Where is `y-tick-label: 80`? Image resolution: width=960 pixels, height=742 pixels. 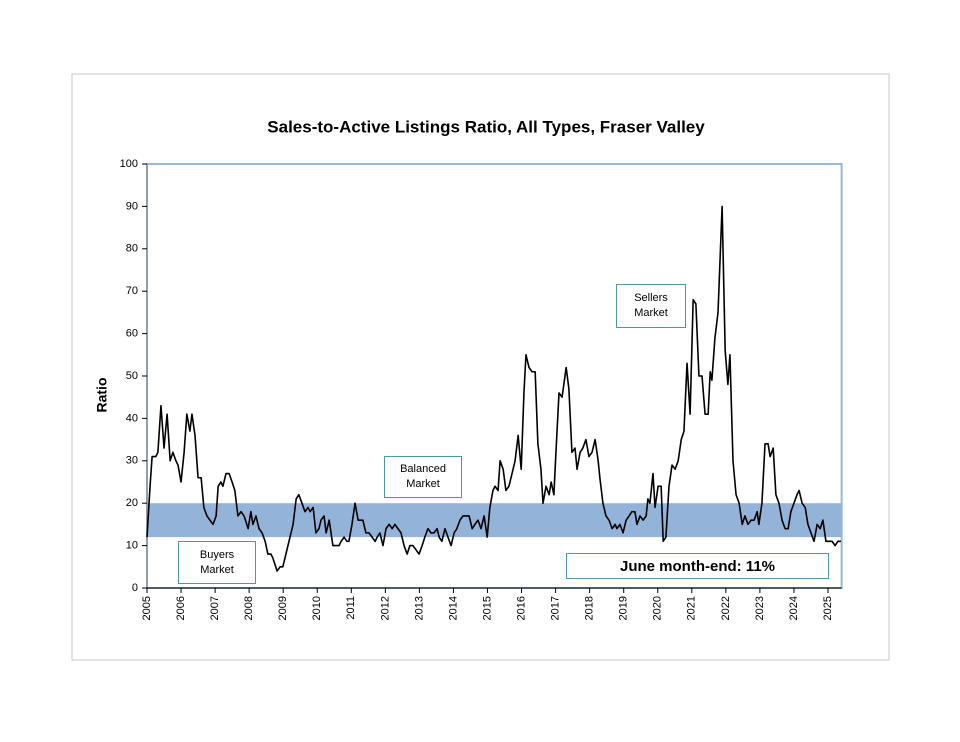 y-tick-label: 80 is located at coordinates (132, 249).